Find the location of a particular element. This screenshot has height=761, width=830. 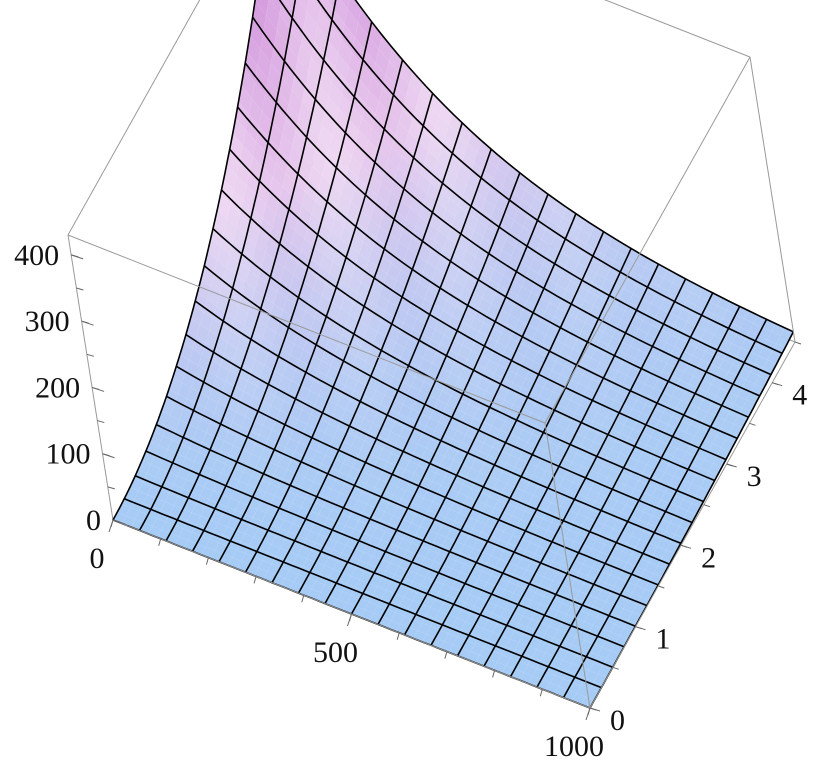

surface-facet-2077 is located at coordinates (378, 534).